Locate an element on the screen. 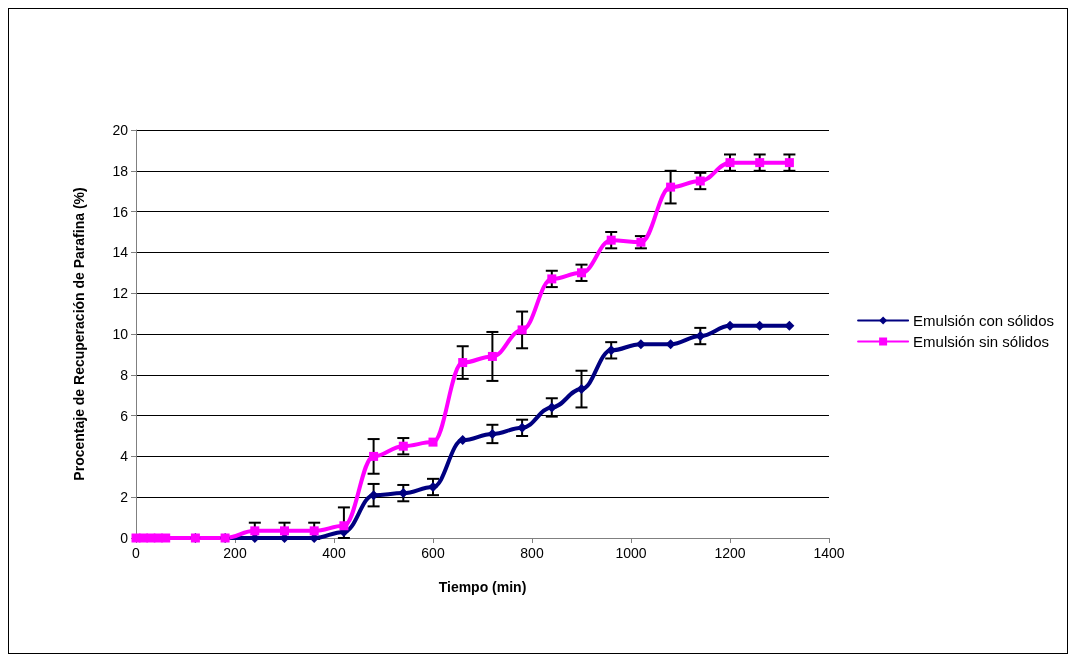 Image resolution: width=1076 pixels, height=662 pixels. x-tick-label: 1400 is located at coordinates (829, 553).